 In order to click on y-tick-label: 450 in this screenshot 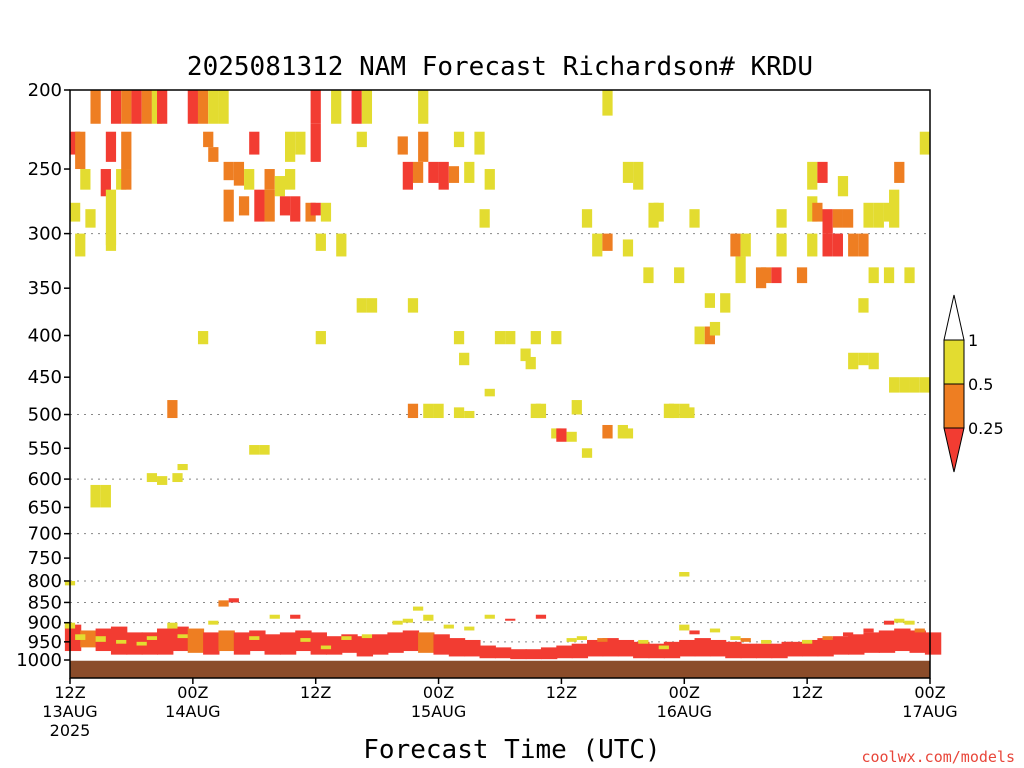, I will do `click(45, 377)`.